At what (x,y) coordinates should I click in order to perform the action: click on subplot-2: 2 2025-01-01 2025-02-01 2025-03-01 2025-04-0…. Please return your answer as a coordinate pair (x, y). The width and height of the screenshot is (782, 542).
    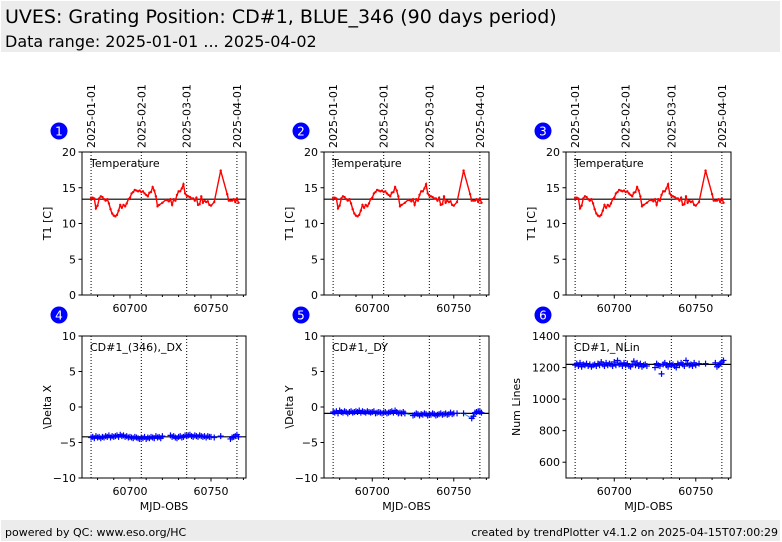
    Looking at the image, I should click on (386, 199).